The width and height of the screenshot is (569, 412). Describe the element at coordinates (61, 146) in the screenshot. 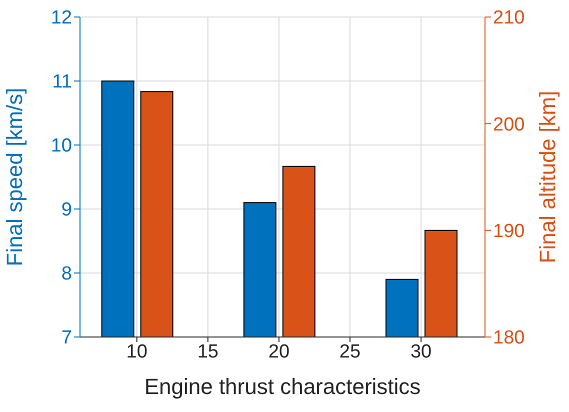

I see `y-tick-label: 10` at that location.